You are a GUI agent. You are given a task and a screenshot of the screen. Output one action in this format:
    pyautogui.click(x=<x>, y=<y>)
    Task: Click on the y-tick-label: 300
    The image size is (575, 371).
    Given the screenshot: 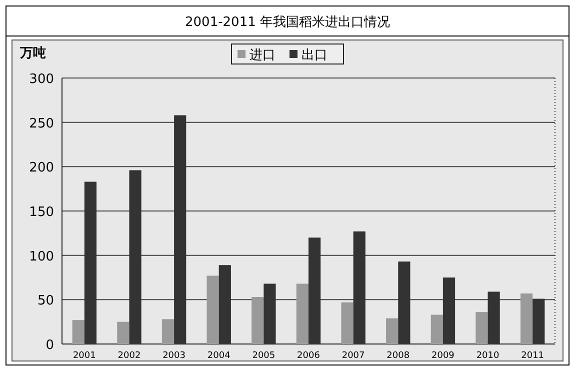 What is the action you would take?
    pyautogui.click(x=41, y=79)
    